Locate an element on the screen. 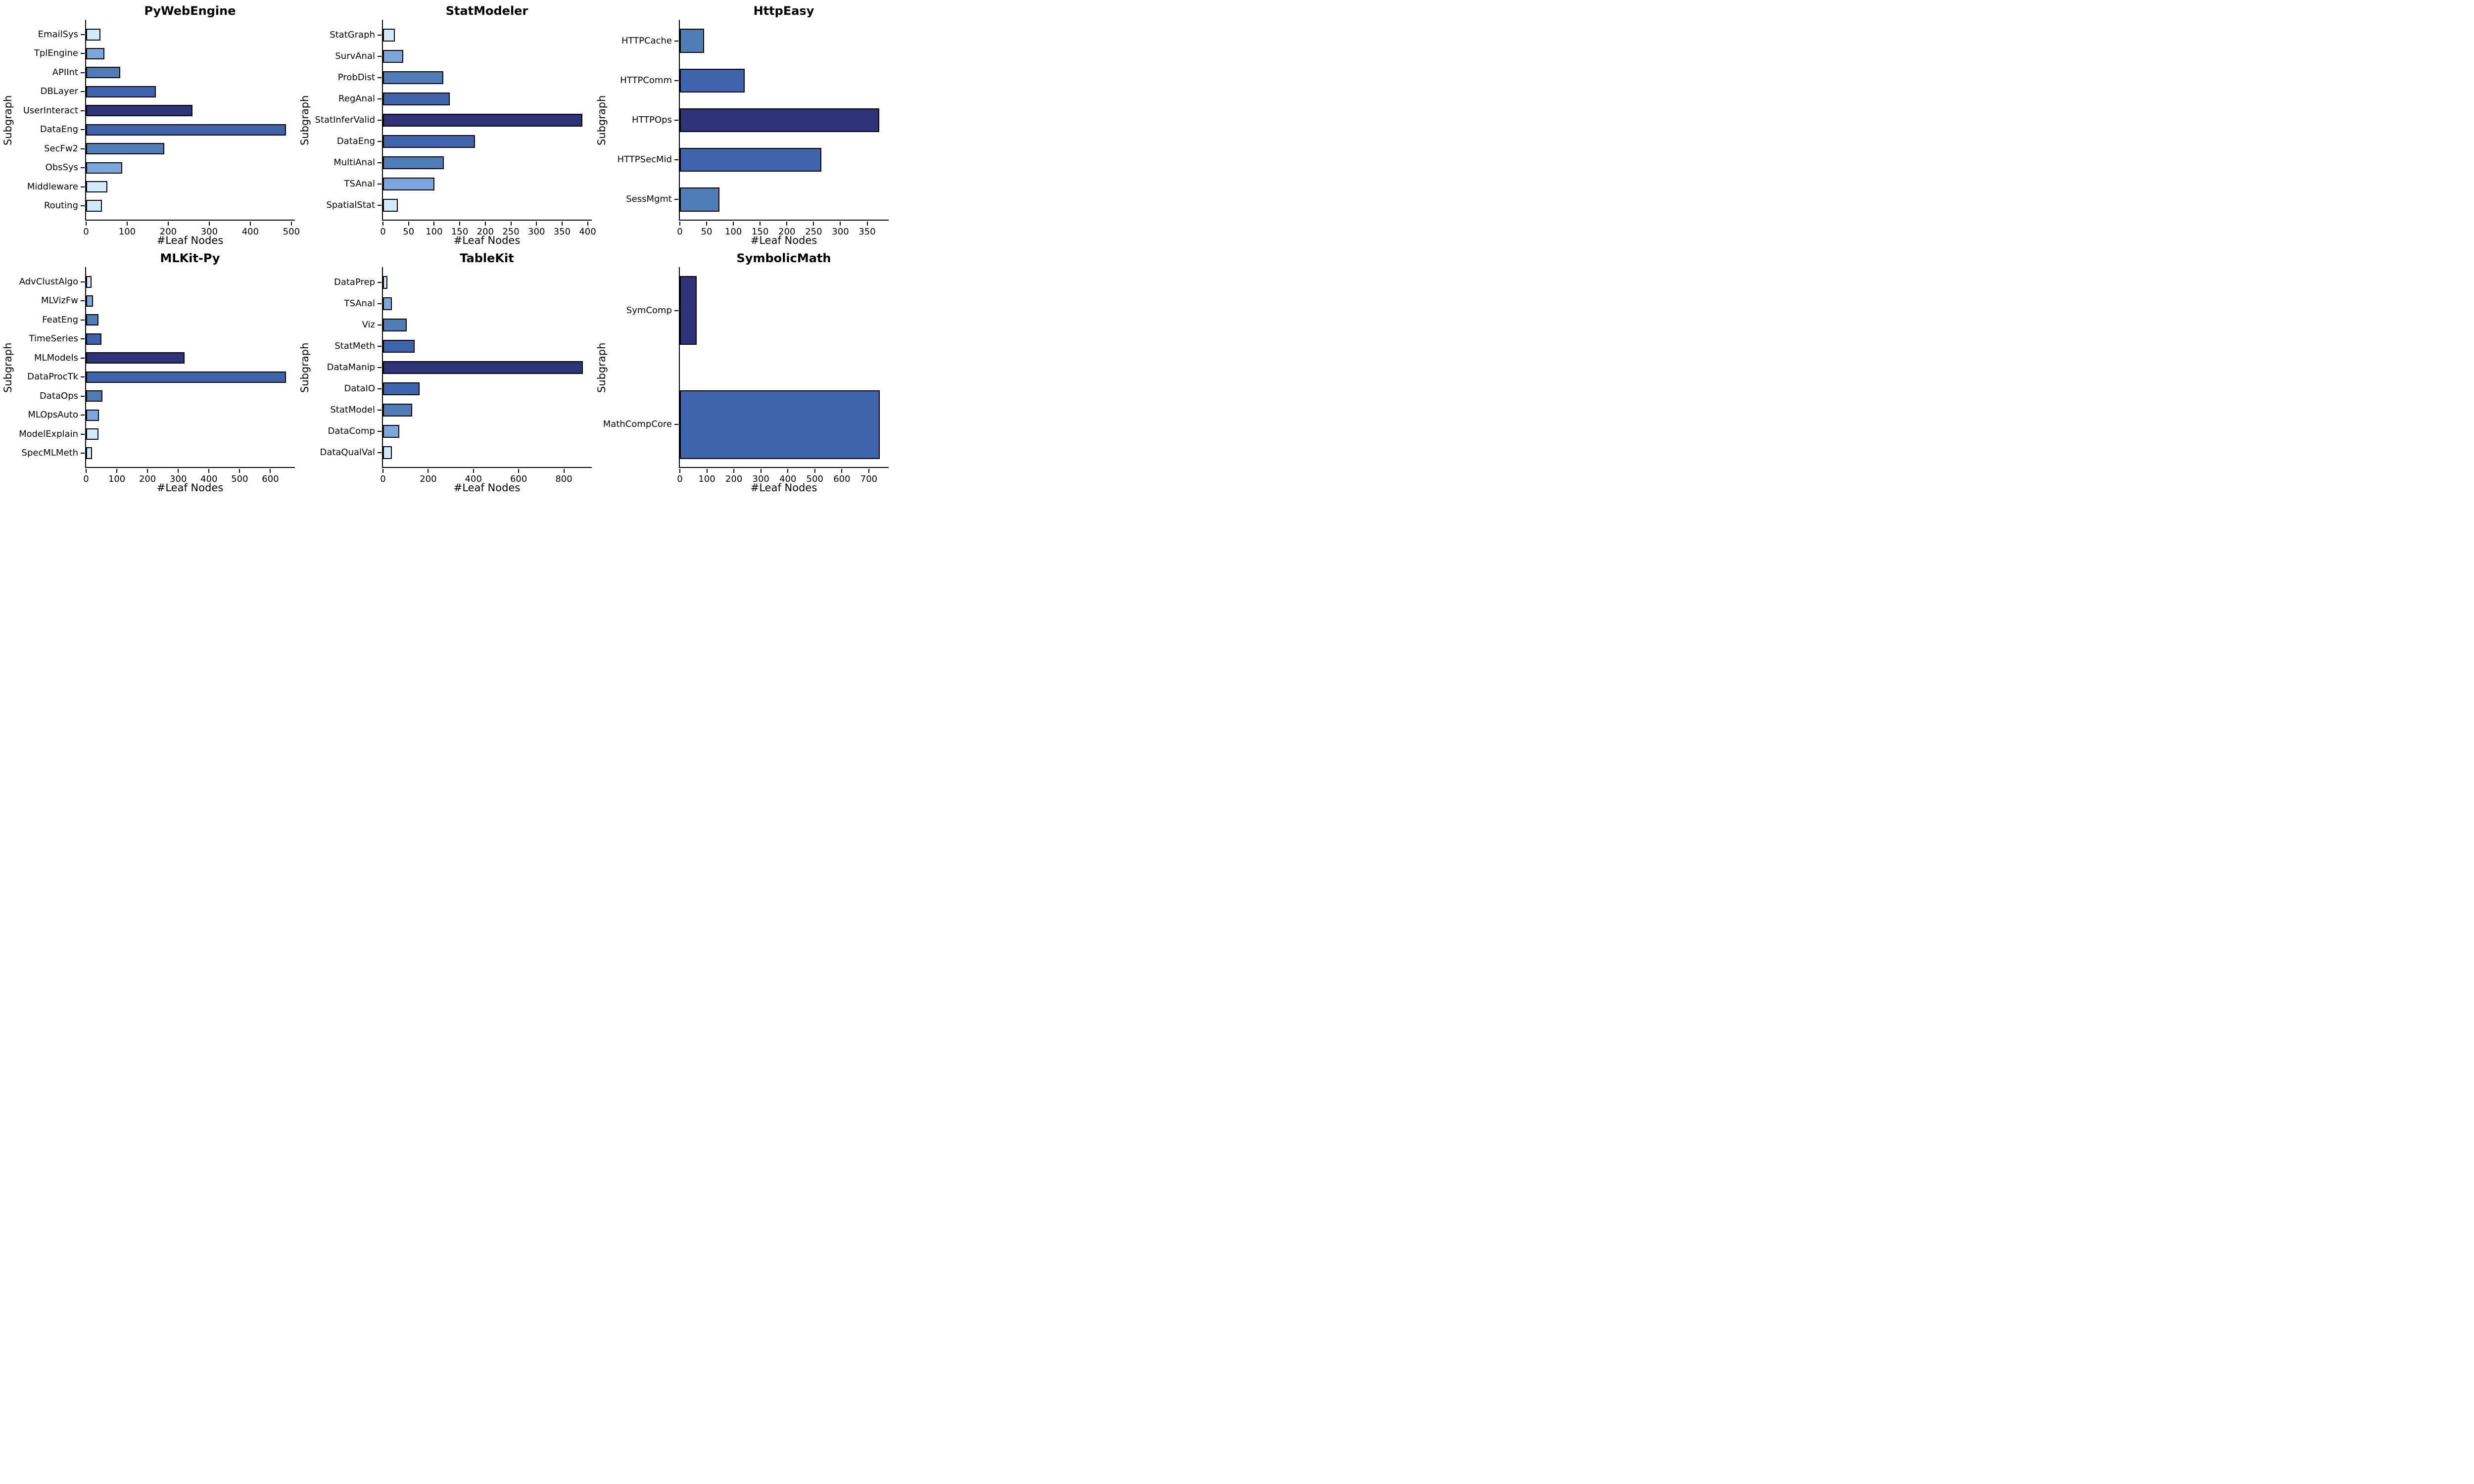 This screenshot has height=1484, width=2474. x-tick-label: 150 is located at coordinates (460, 232).